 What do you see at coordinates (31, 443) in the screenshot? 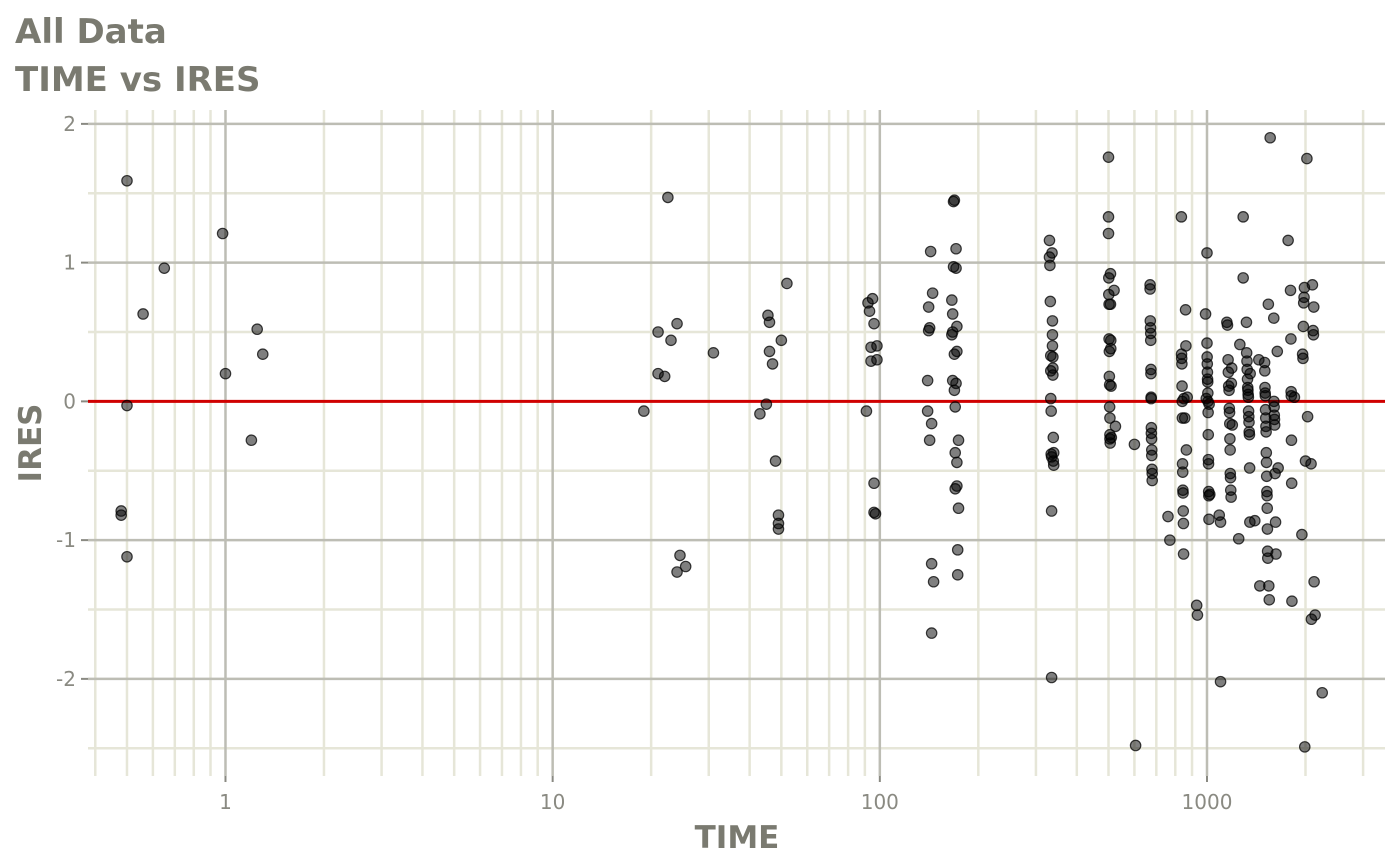
I see `y-axis-title: IRES` at bounding box center [31, 443].